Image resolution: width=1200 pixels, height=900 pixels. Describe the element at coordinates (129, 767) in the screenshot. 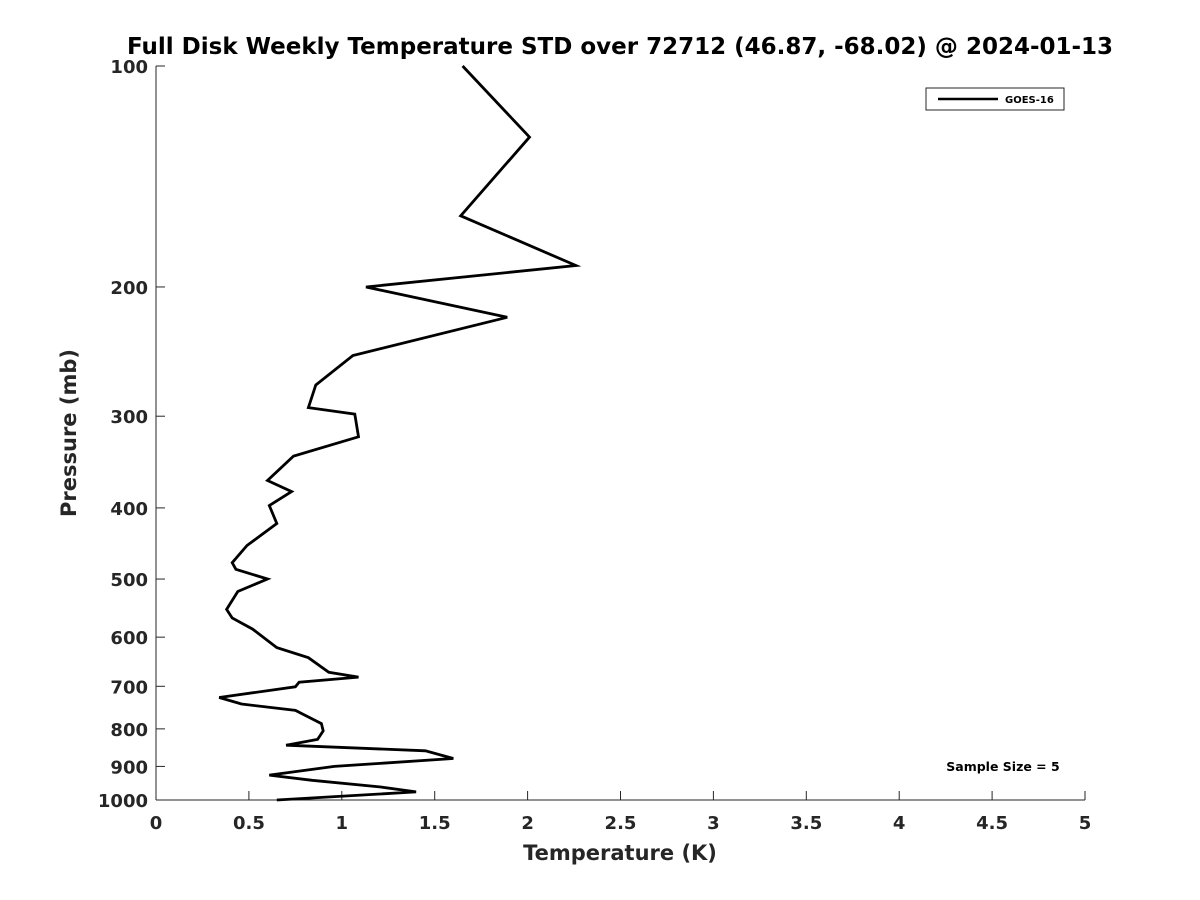

I see `y-tick-label: 900` at that location.